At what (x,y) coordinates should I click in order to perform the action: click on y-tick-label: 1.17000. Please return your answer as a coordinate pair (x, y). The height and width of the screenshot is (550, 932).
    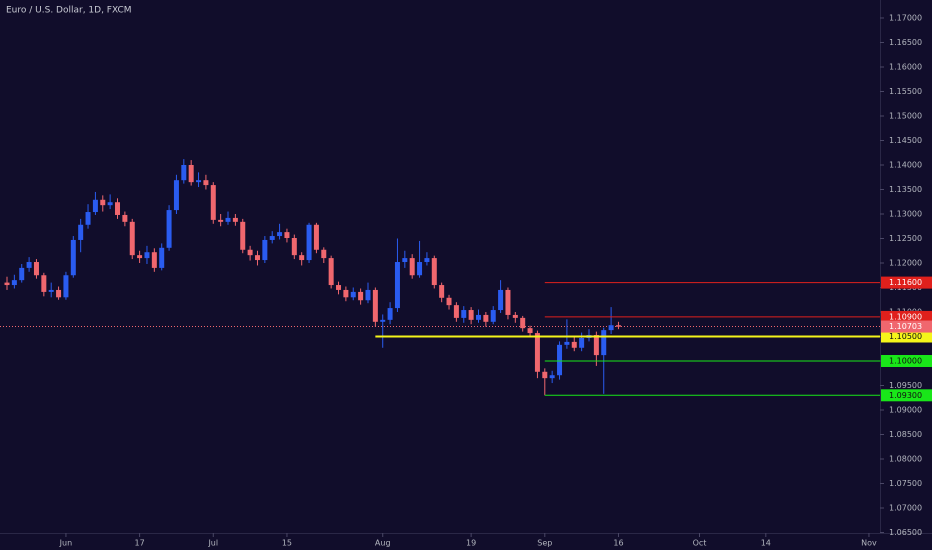
    Looking at the image, I should click on (905, 17).